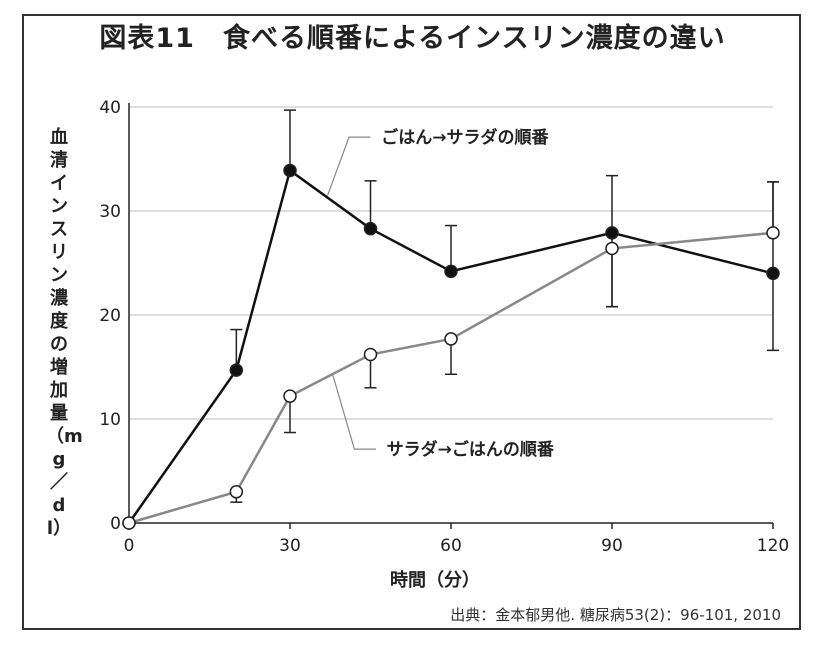 The width and height of the screenshot is (825, 645). What do you see at coordinates (115, 524) in the screenshot?
I see `y-tick-label-0: 0` at bounding box center [115, 524].